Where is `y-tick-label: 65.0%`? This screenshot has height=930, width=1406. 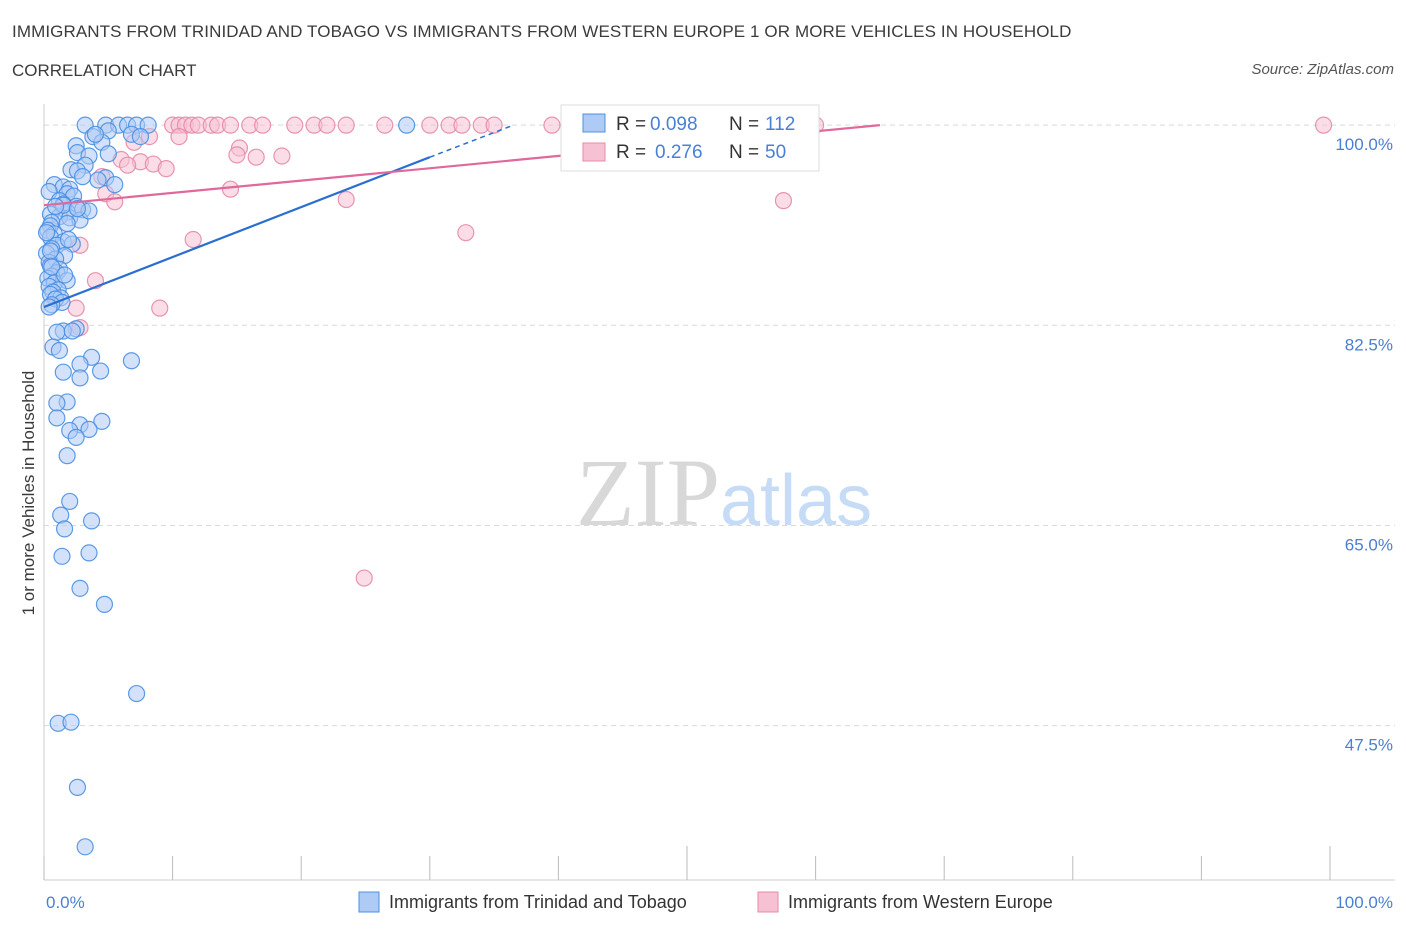
y-tick-label: 65.0% is located at coordinates (1369, 544).